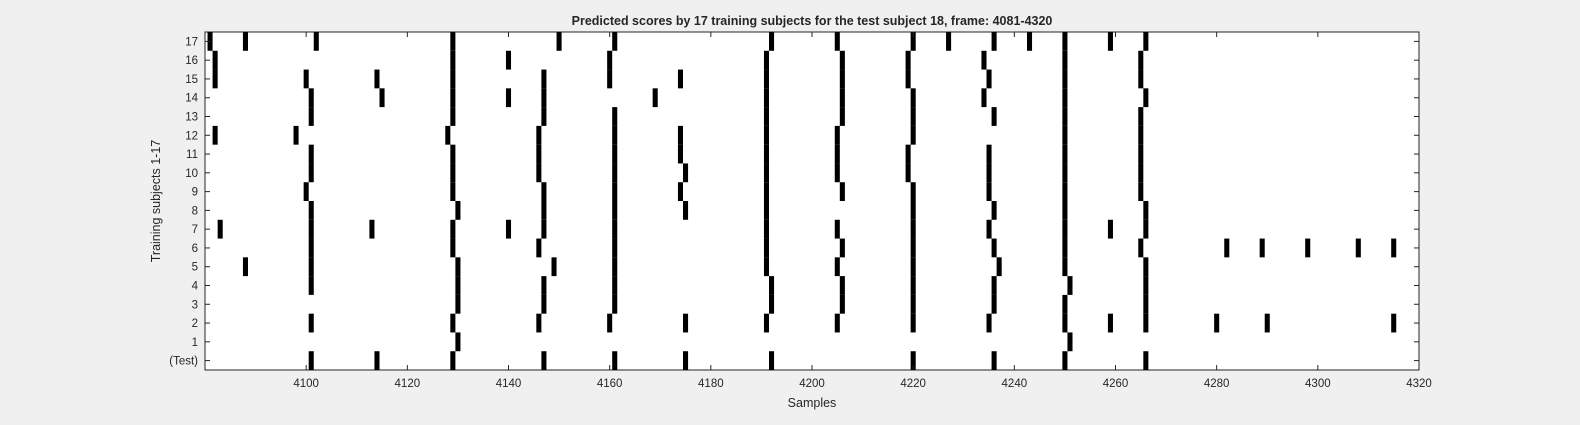 This screenshot has width=1580, height=425. What do you see at coordinates (408, 384) in the screenshot?
I see `x-tick-label: 4120` at bounding box center [408, 384].